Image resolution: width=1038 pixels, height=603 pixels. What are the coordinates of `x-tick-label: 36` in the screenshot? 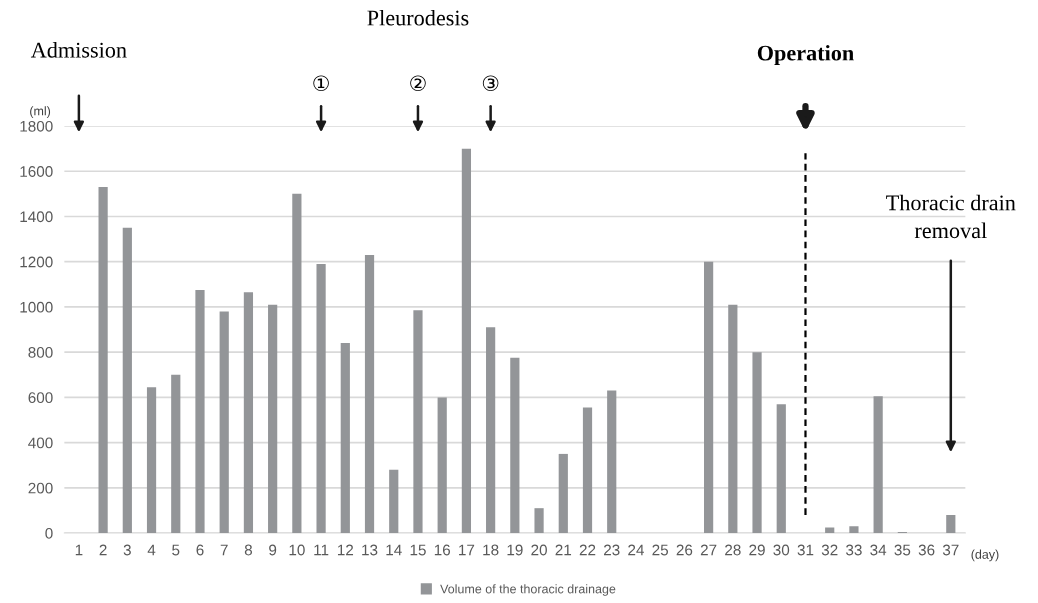 It's located at (926, 550).